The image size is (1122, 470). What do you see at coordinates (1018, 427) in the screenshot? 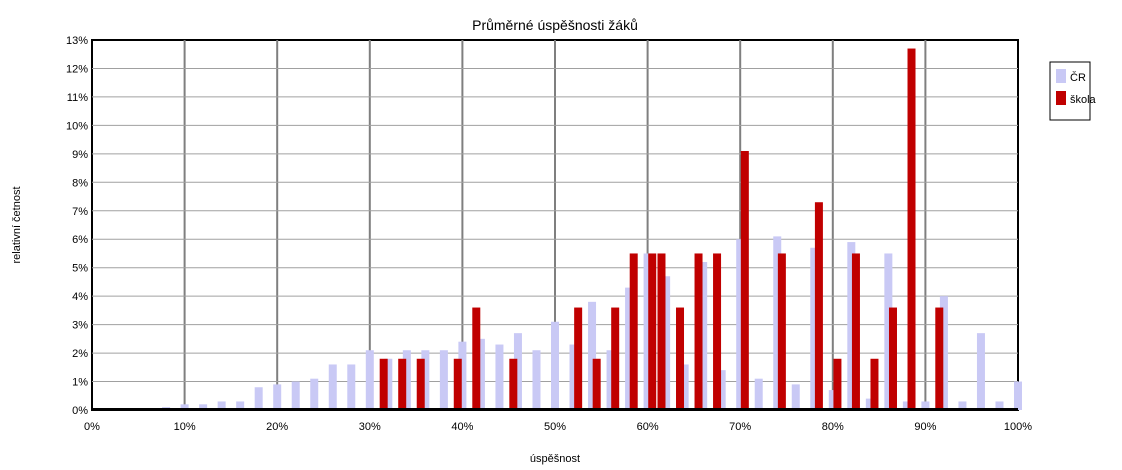
I see `x-tick-label: 100%` at bounding box center [1018, 427].